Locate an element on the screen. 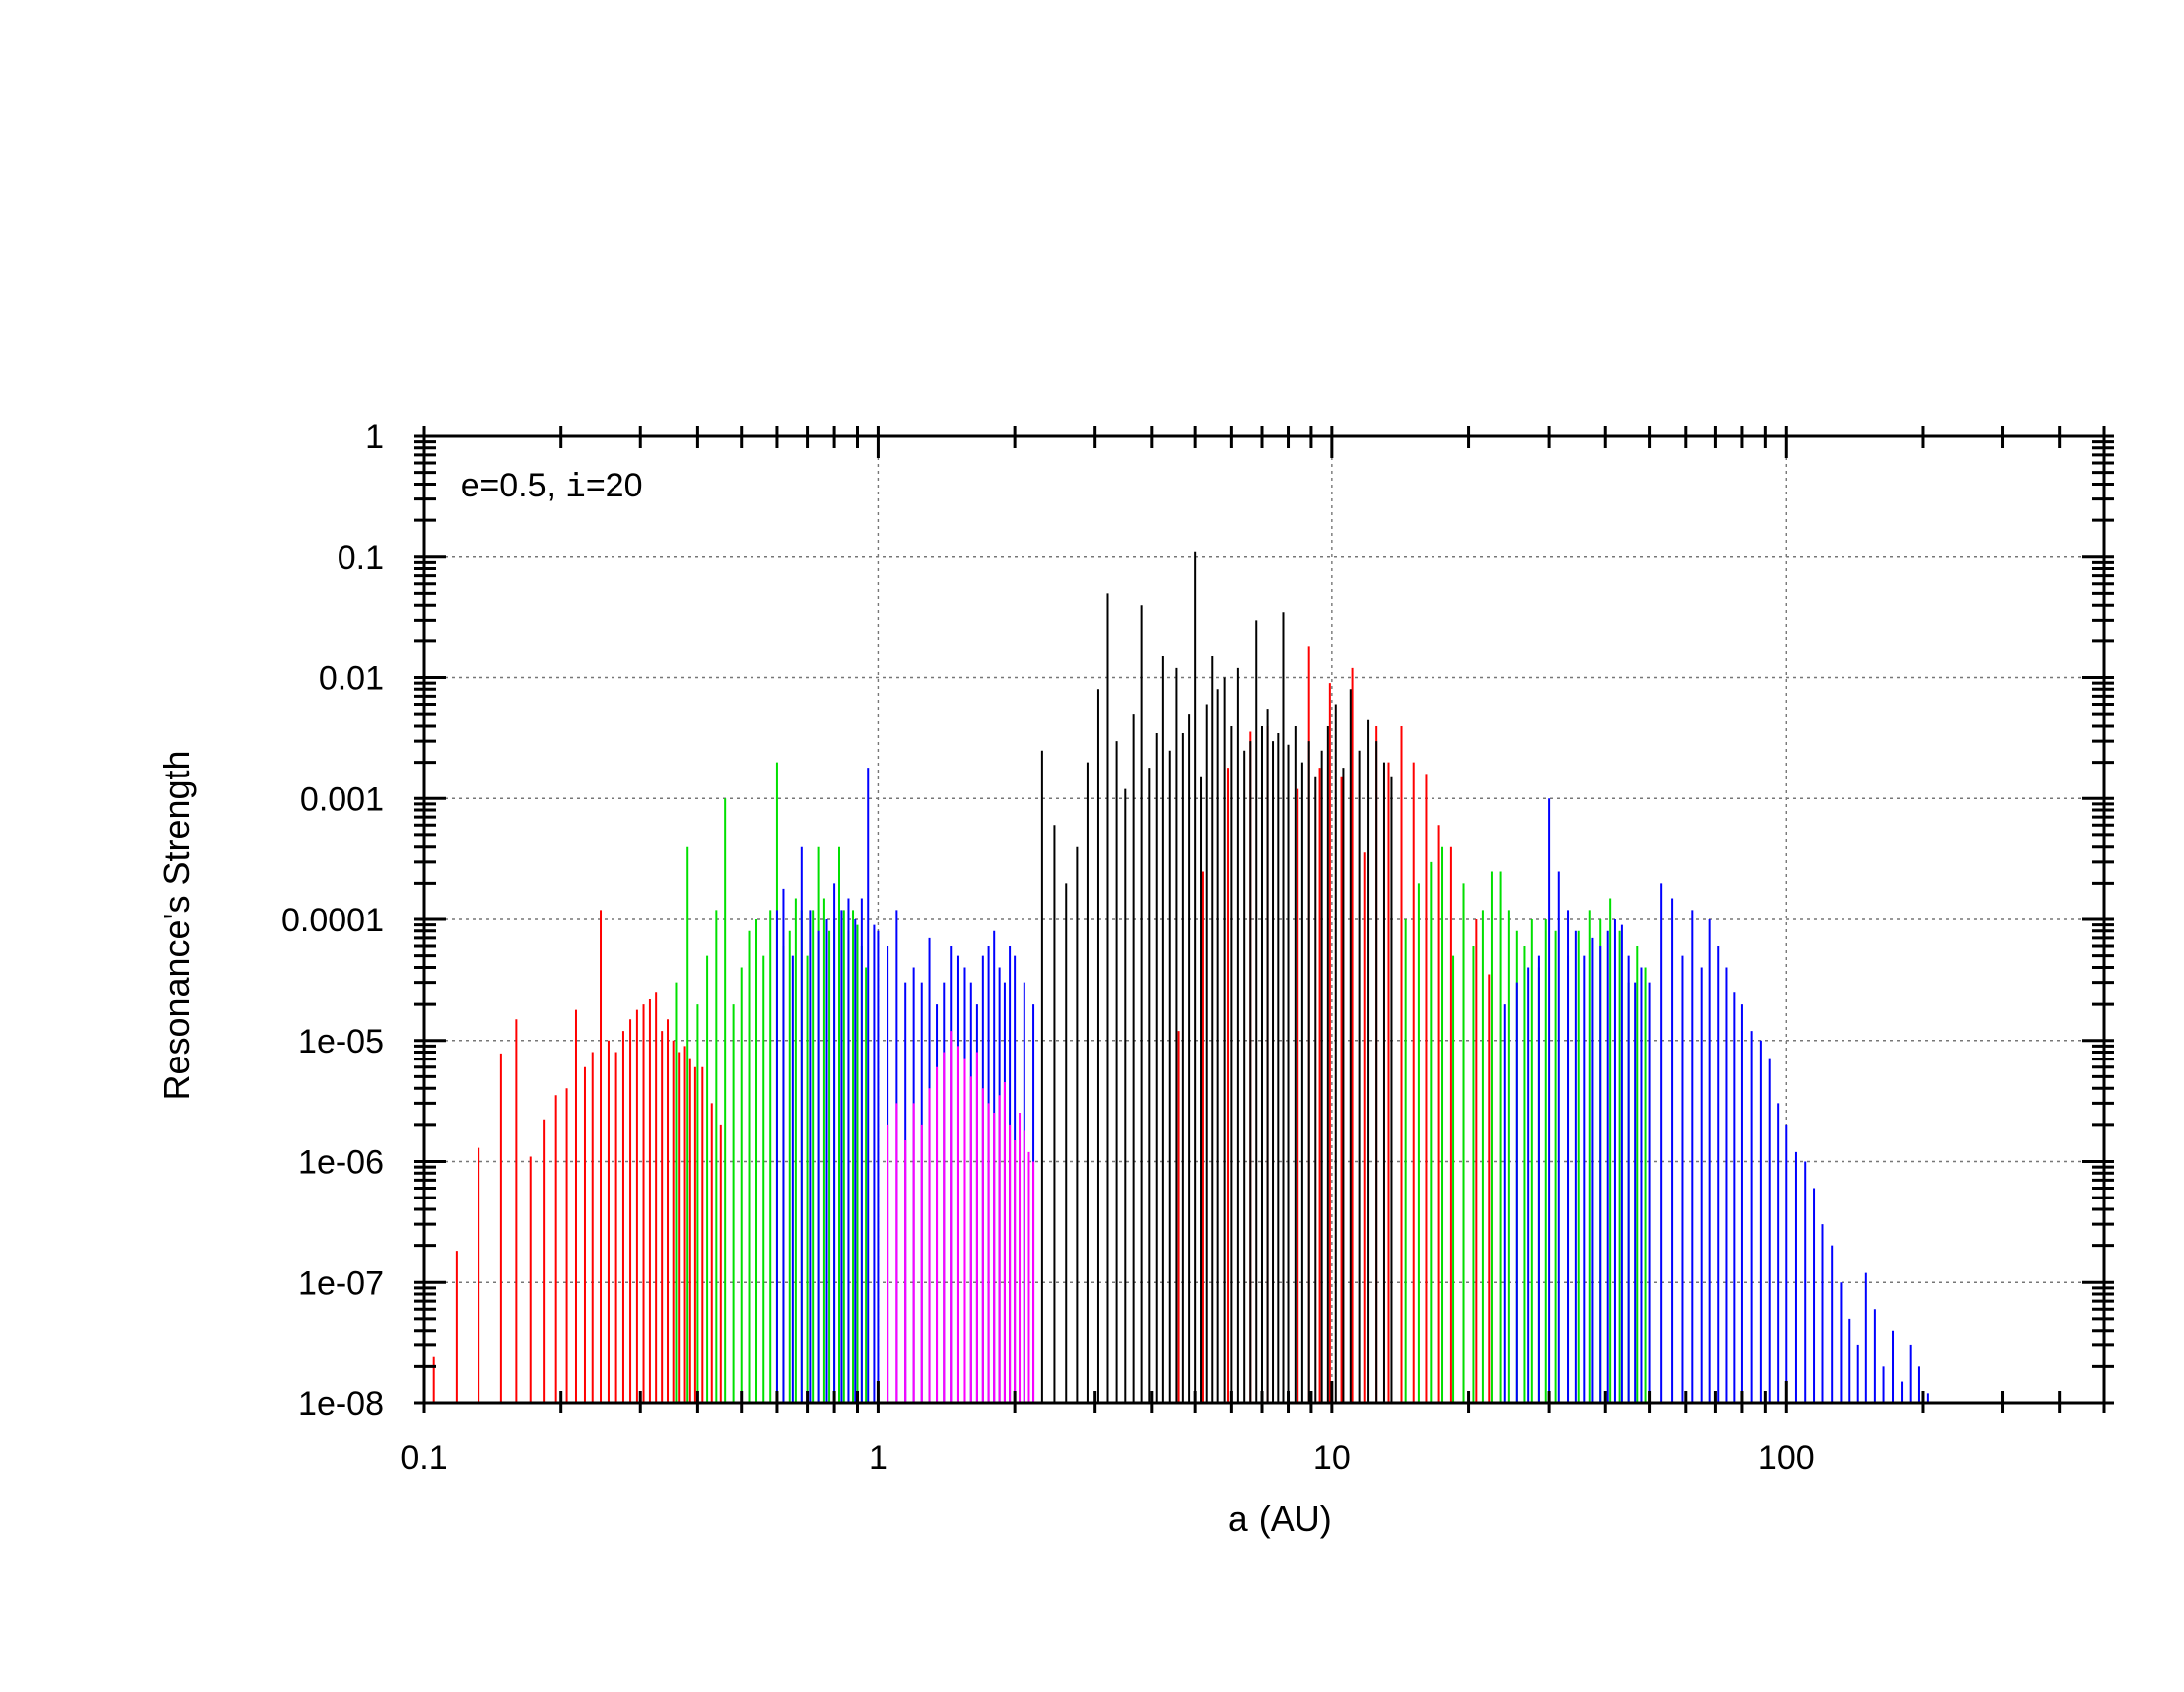 This screenshot has width=2184, height=1692. y-tick-label: 0.1 is located at coordinates (361, 558).